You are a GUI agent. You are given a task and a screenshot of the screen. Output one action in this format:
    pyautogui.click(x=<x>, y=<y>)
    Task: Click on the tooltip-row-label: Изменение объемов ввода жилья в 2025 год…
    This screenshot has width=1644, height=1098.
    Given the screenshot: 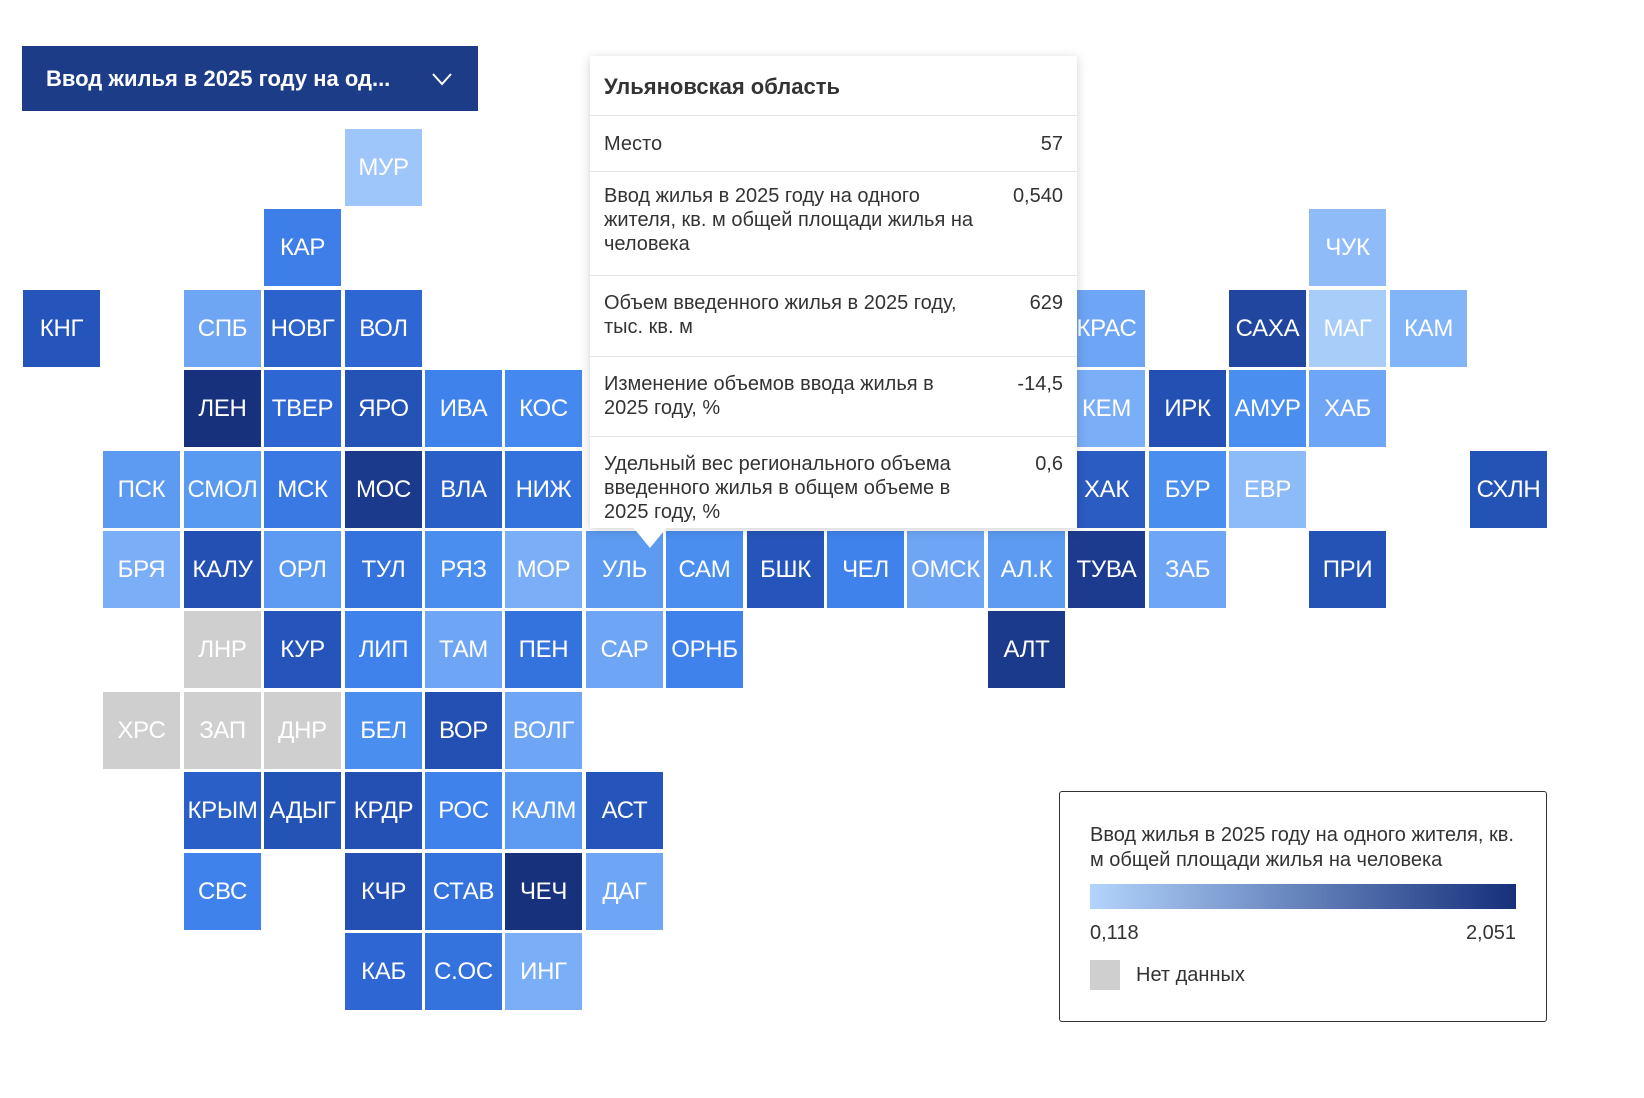 What is the action you would take?
    pyautogui.click(x=769, y=396)
    